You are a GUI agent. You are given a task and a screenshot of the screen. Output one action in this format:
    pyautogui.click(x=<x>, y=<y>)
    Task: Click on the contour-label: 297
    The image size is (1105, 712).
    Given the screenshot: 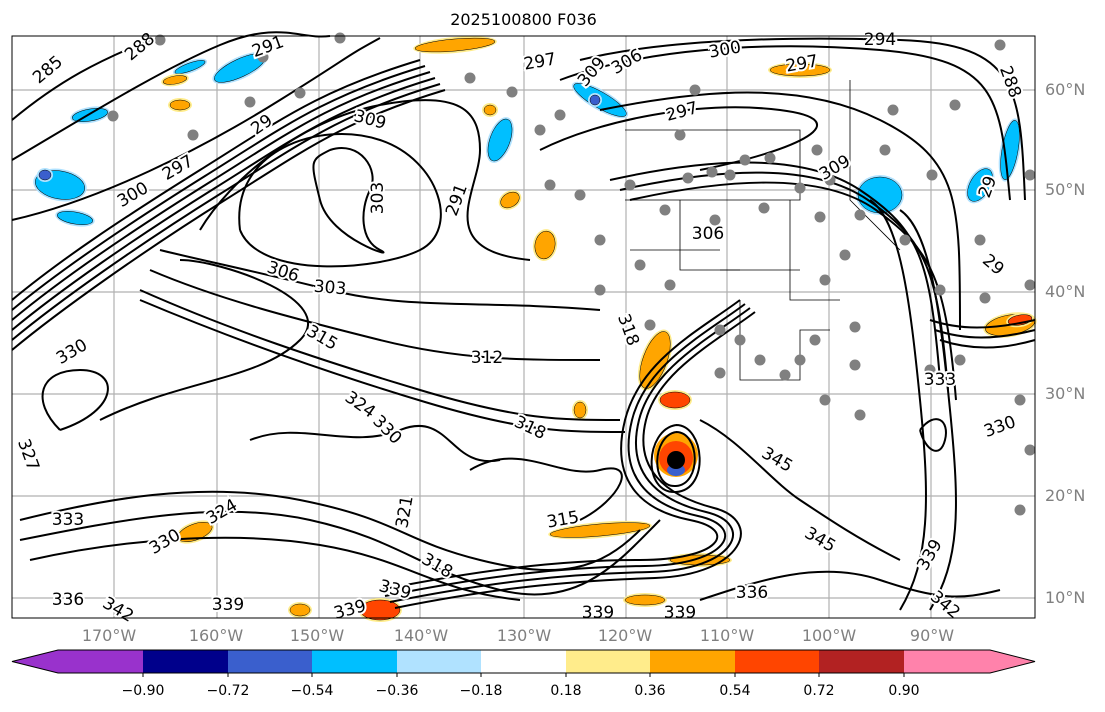 What is the action you would take?
    pyautogui.click(x=539, y=61)
    